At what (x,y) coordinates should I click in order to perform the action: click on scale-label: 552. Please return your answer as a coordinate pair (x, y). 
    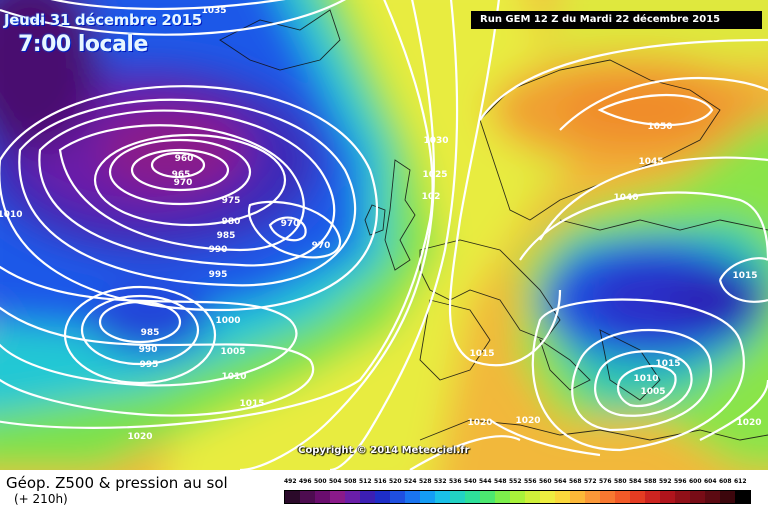
    Looking at the image, I should click on (515, 481).